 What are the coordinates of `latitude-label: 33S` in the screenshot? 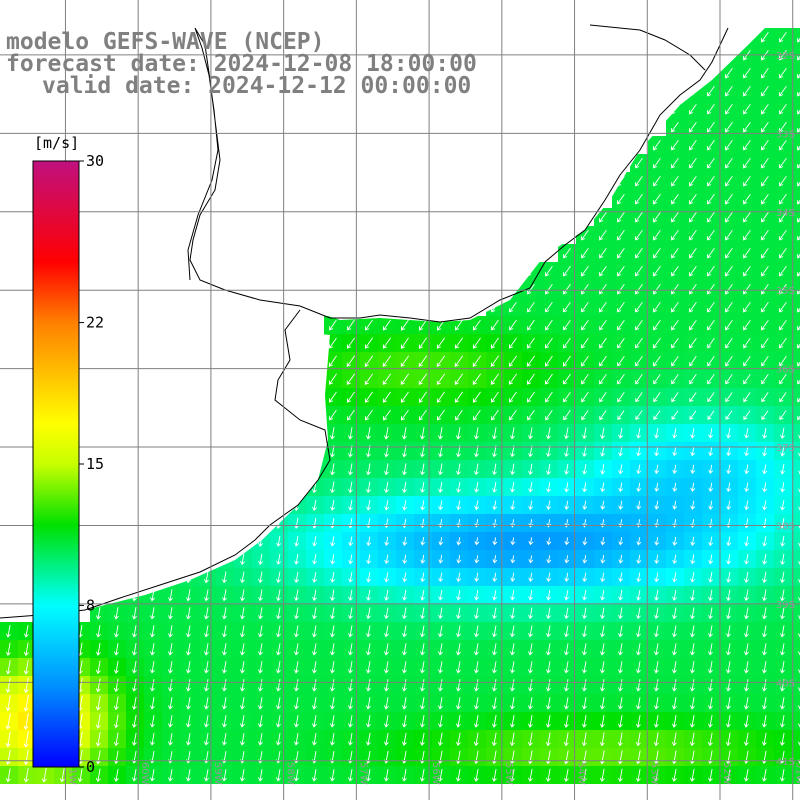 It's located at (785, 134).